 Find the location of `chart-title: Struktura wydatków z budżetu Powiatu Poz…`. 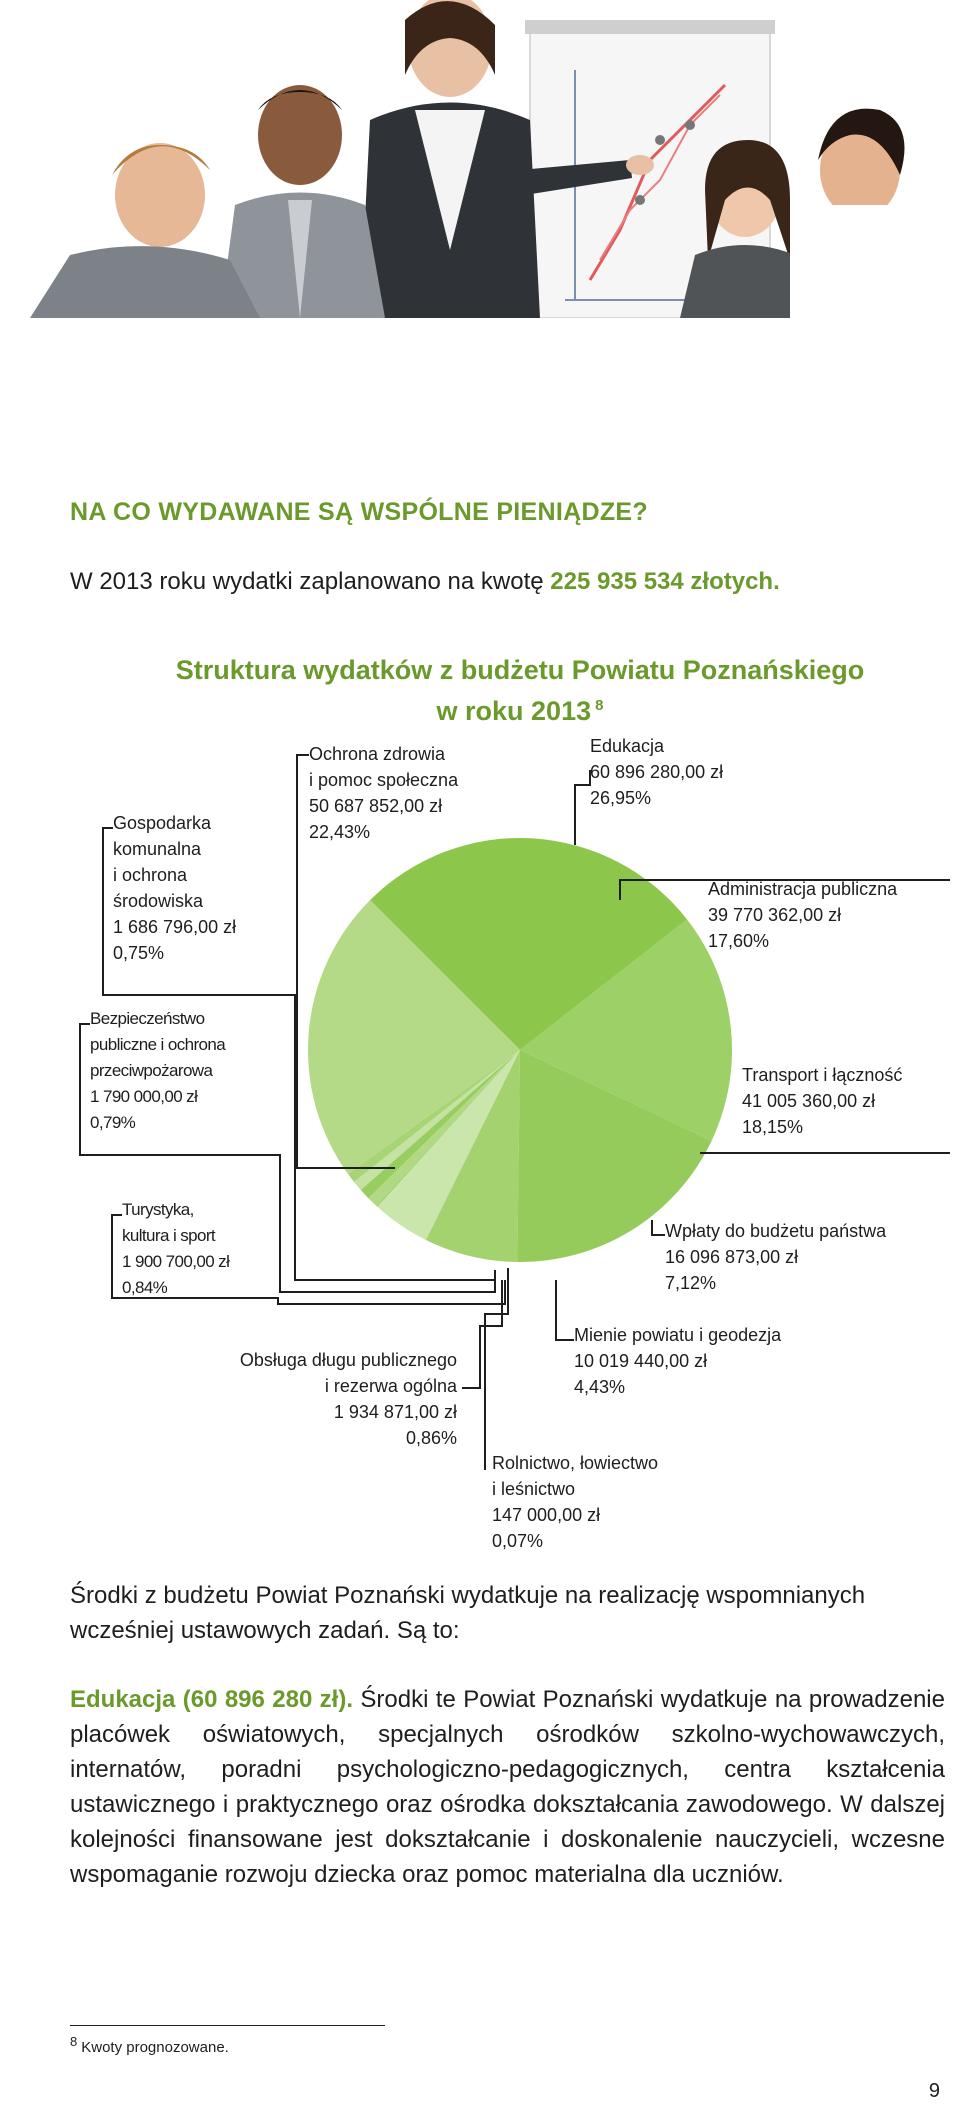

chart-title: Struktura wydatków z budżetu Powiatu Poz… is located at coordinates (480, 690).